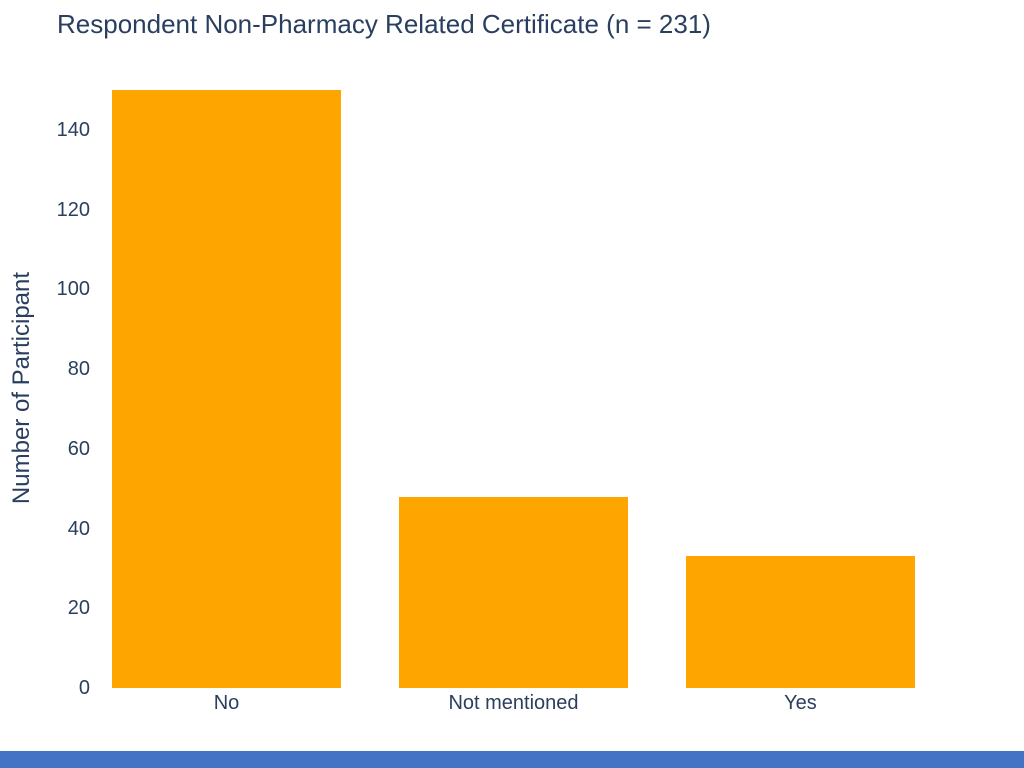  Describe the element at coordinates (84, 688) in the screenshot. I see `y-tick-label: 0` at that location.